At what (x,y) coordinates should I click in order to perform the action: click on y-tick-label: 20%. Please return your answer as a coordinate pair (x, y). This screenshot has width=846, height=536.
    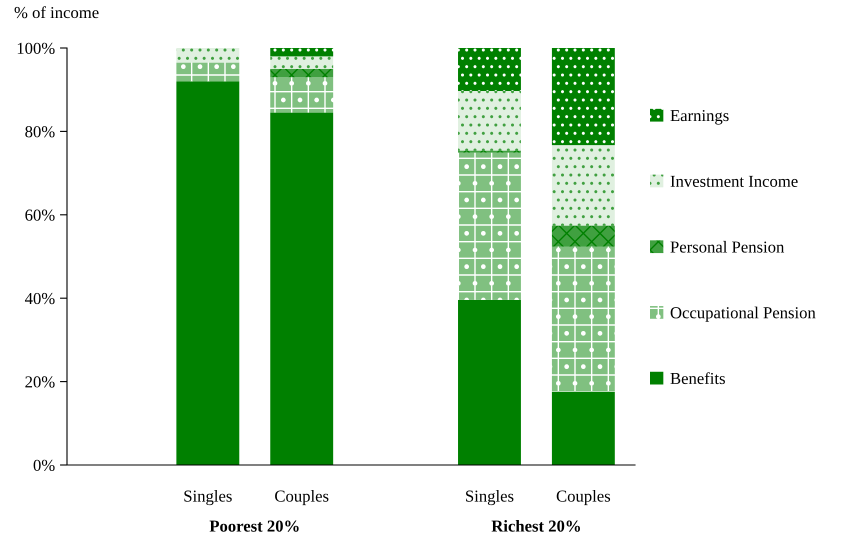
    Looking at the image, I should click on (40, 382).